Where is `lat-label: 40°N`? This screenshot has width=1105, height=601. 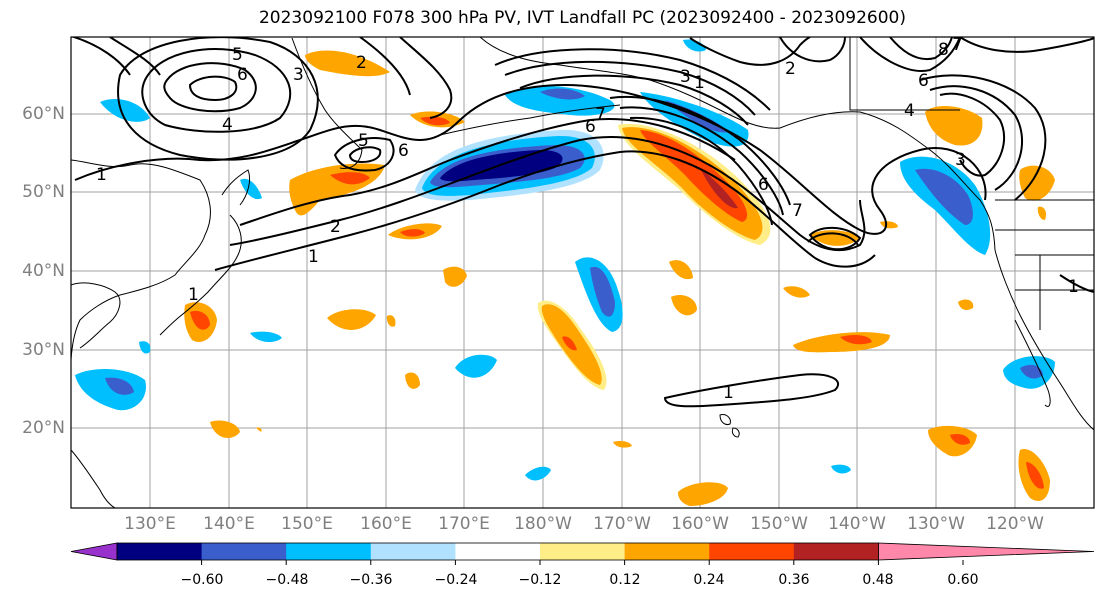 lat-label: 40°N is located at coordinates (43, 271).